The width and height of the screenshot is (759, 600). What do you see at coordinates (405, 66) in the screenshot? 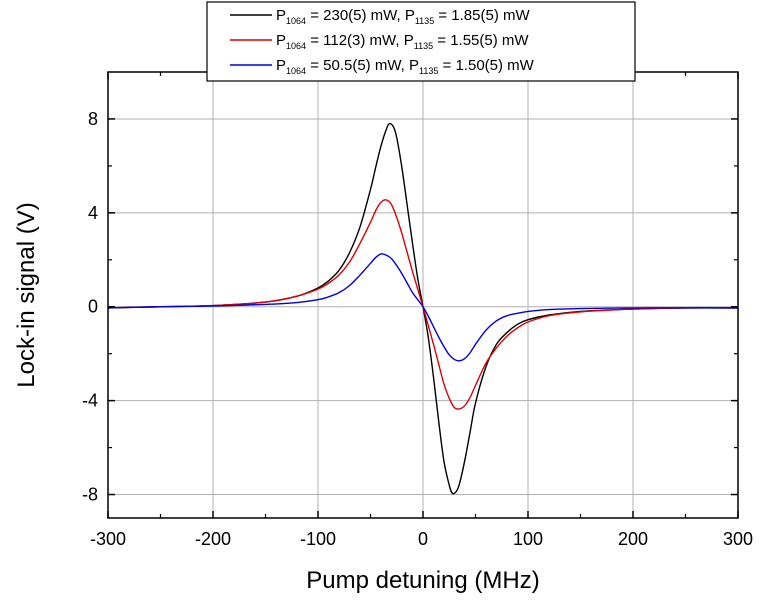
I see `legend-entry-3: P1064 = 50.5(5) mW, P1135 = 1.50(5) mW` at bounding box center [405, 66].